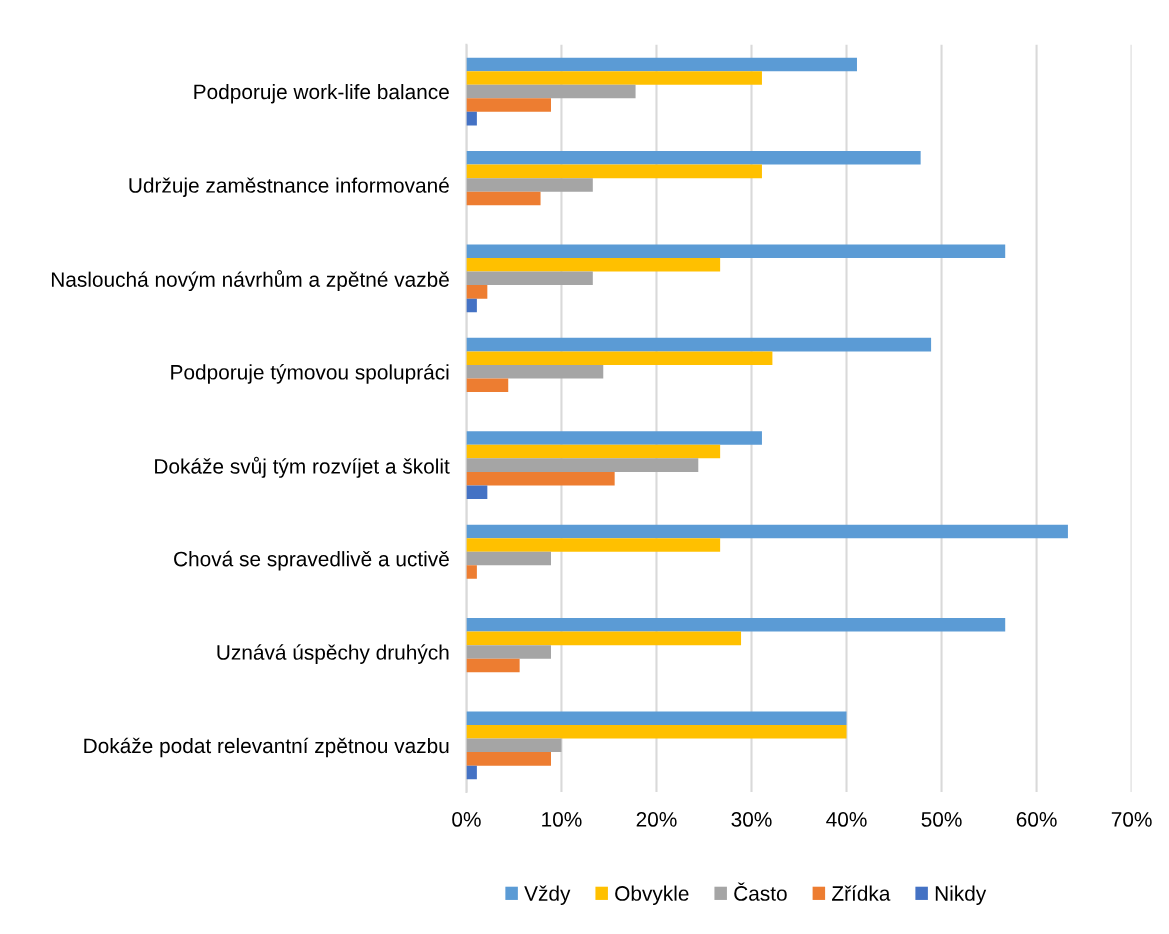  What do you see at coordinates (861, 893) in the screenshot?
I see `legend-label: Zřídka` at bounding box center [861, 893].